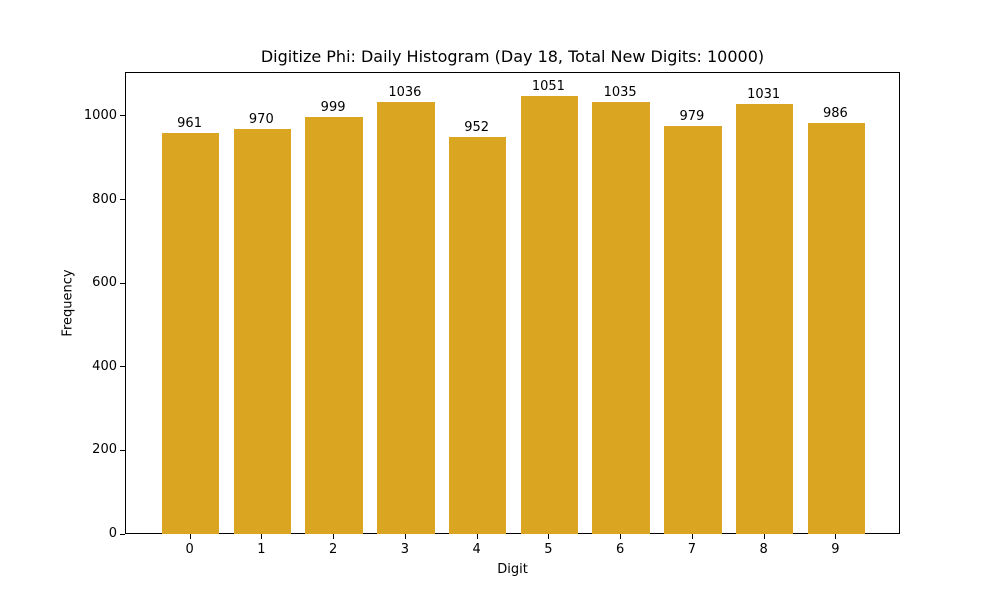 The height and width of the screenshot is (600, 1000). Describe the element at coordinates (333, 108) in the screenshot. I see `bar-value-label: 999` at that location.